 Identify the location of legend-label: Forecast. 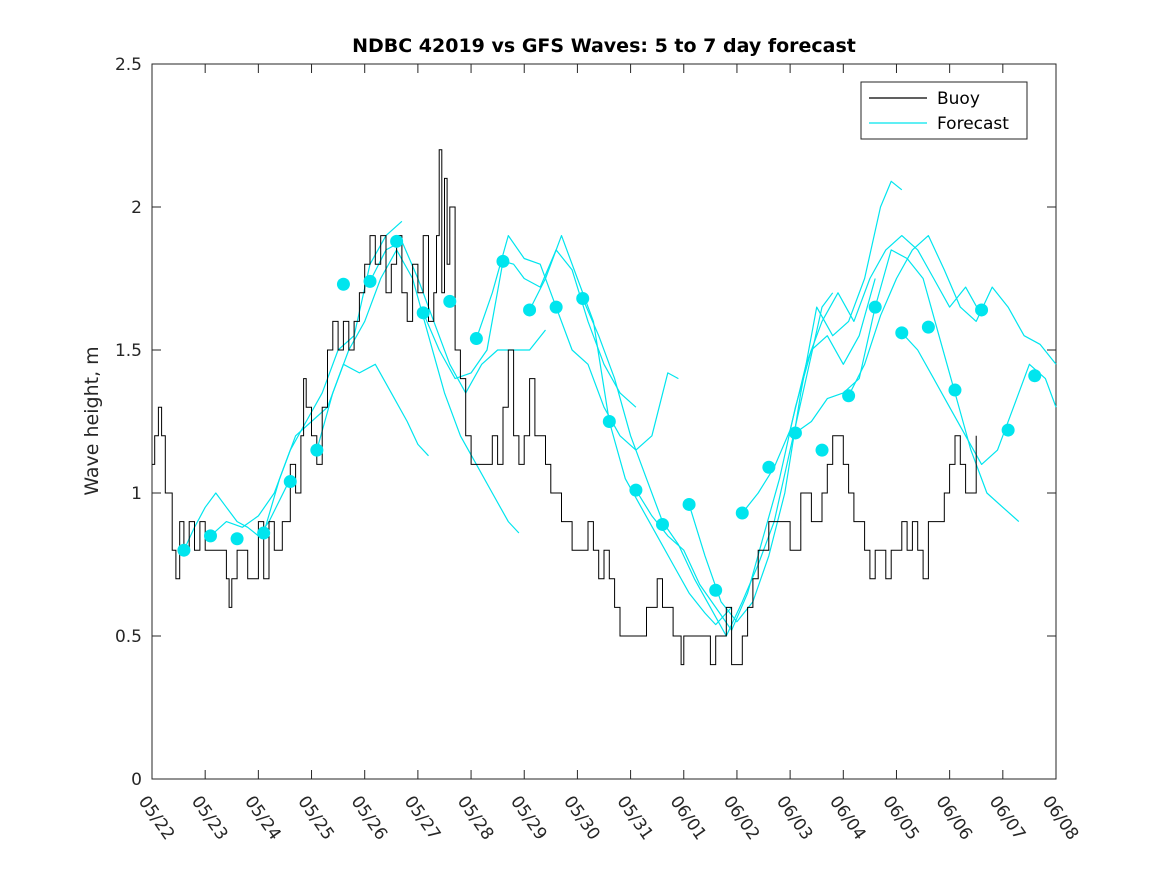
(973, 124).